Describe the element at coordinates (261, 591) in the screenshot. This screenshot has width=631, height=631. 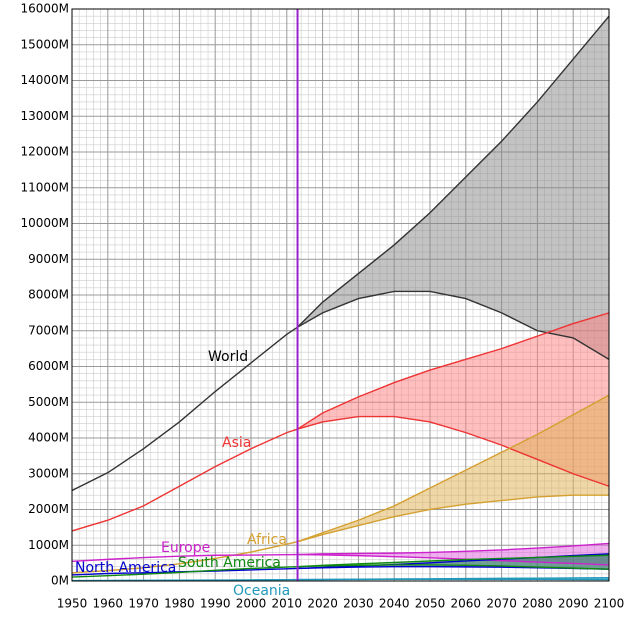
I see `series-label: Oceania` at that location.